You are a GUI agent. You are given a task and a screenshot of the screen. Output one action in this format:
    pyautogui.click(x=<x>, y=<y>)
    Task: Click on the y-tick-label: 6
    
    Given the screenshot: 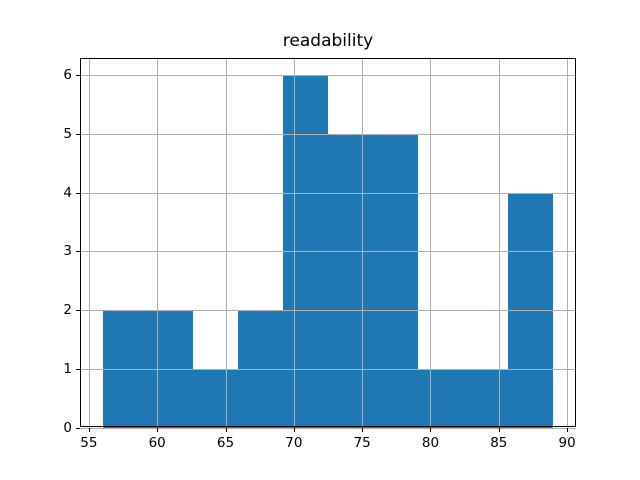 What is the action you would take?
    pyautogui.click(x=67, y=75)
    